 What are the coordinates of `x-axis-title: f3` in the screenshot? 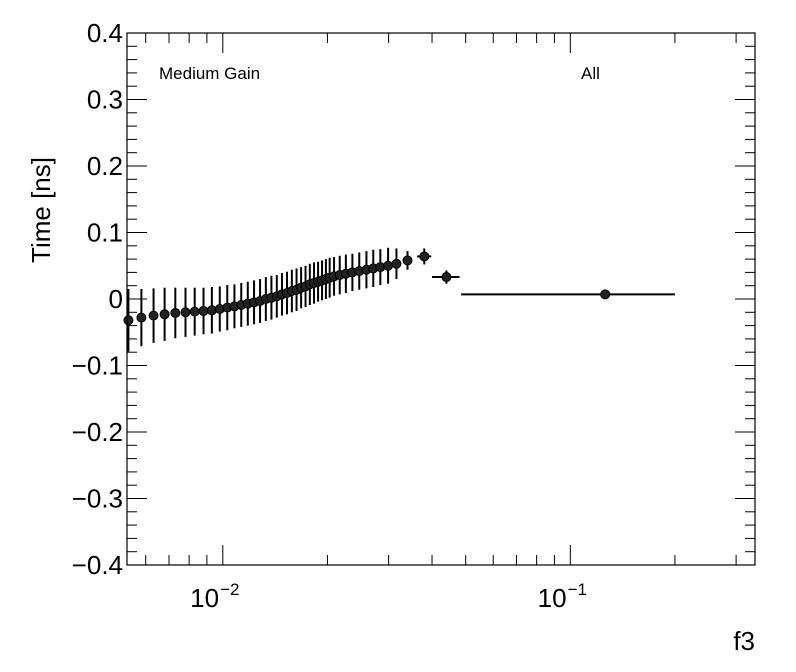 It's located at (744, 641).